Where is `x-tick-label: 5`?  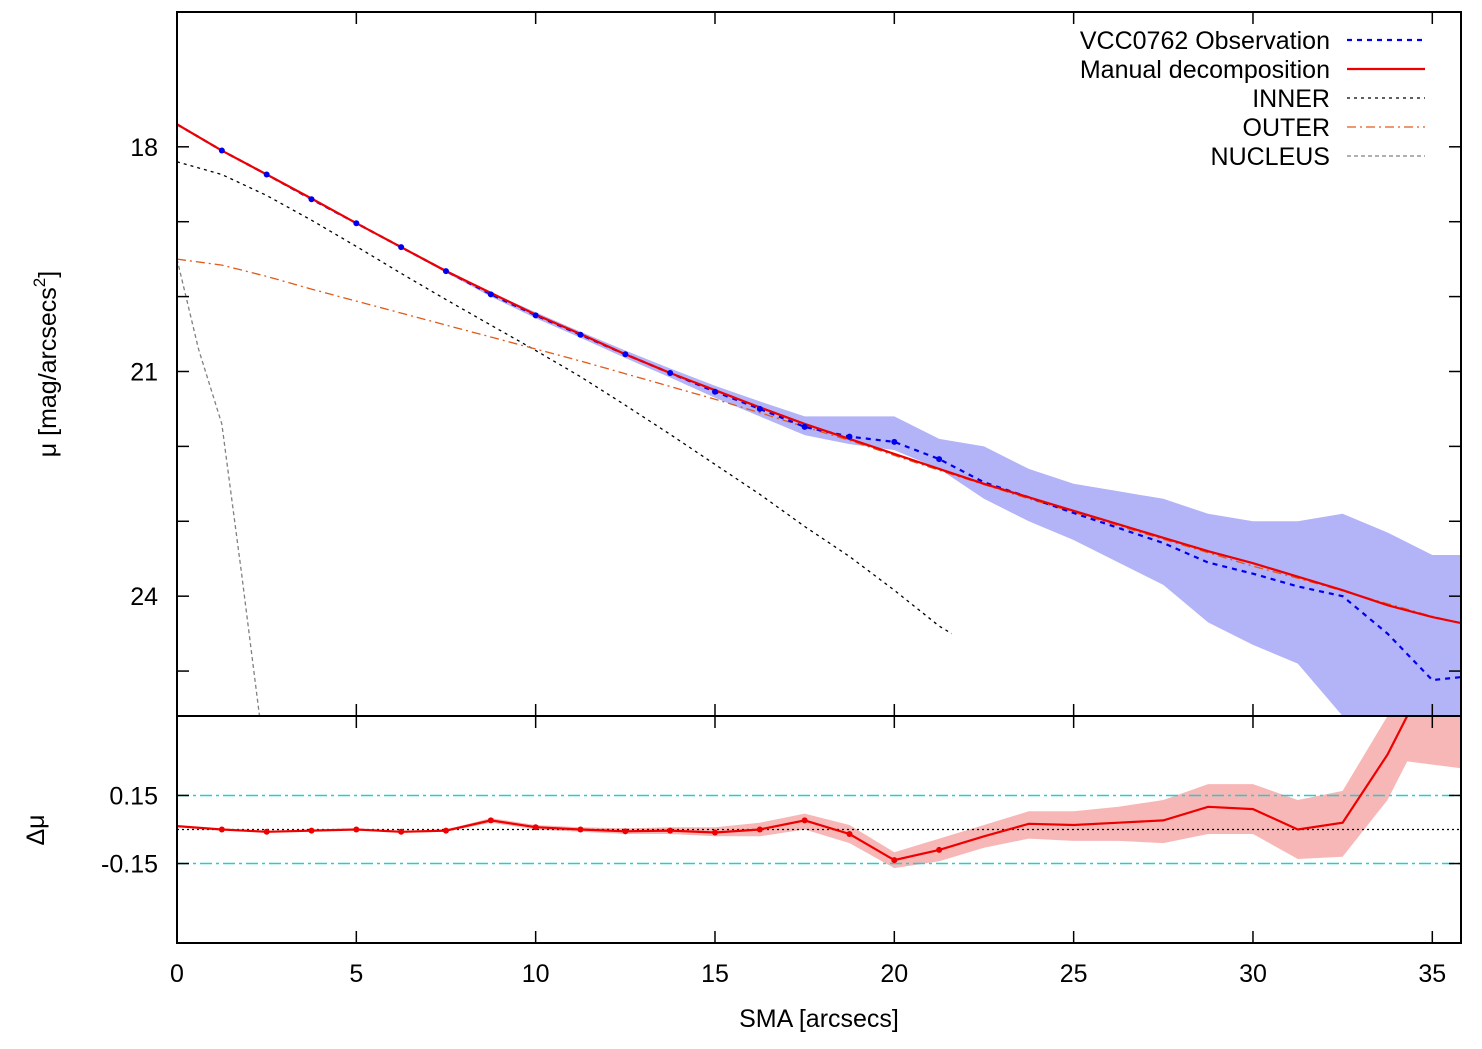 x-tick-label: 5 is located at coordinates (356, 974).